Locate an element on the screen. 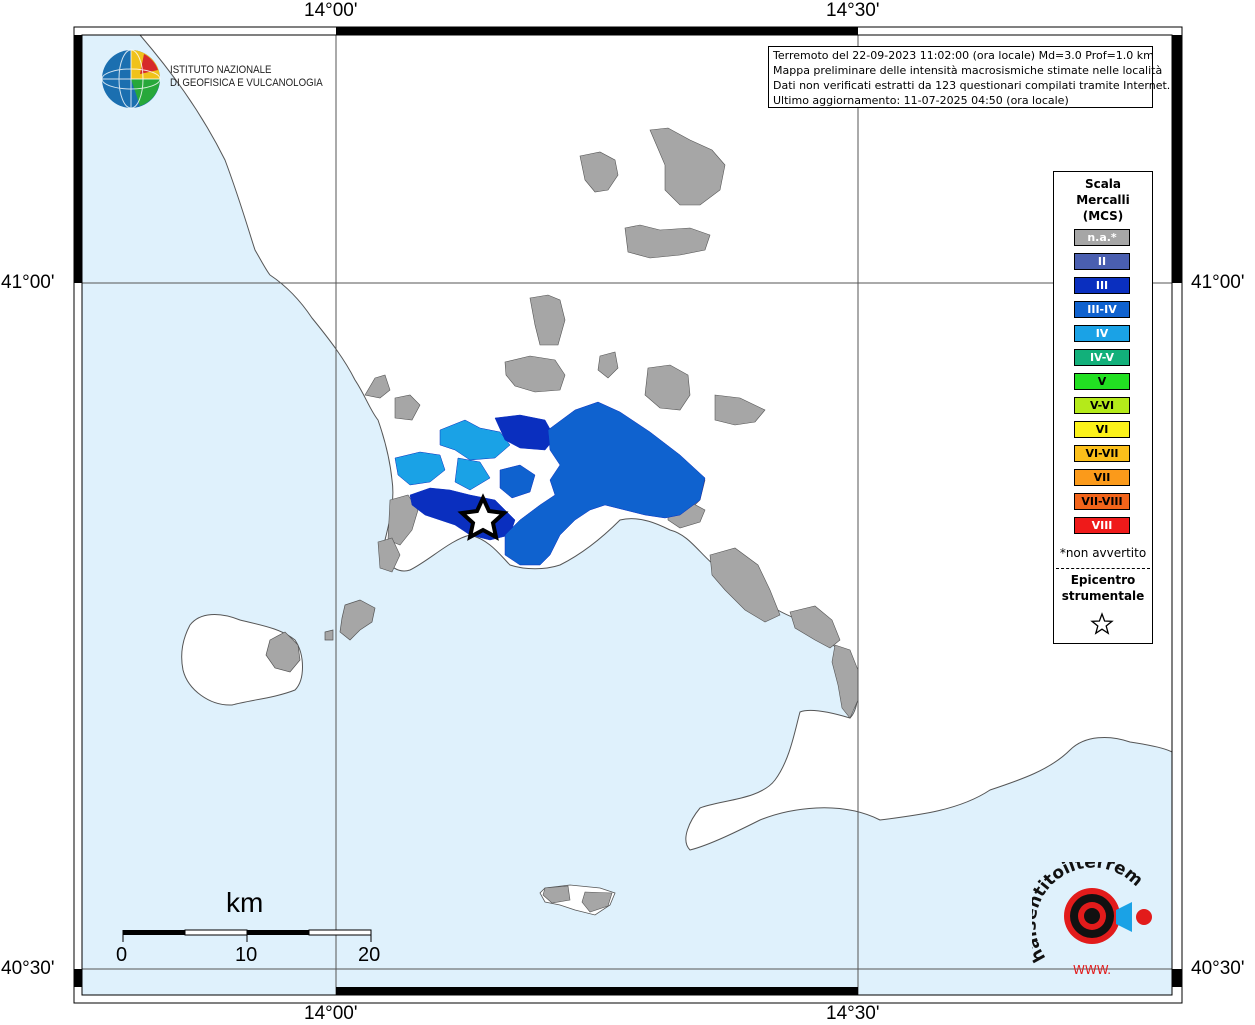  legend-item: VIII is located at coordinates (1102, 525).